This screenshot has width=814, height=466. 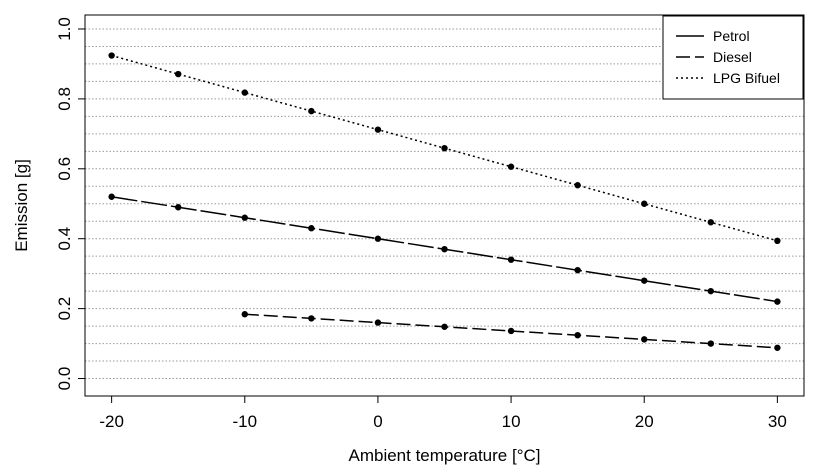 I want to click on x-tick-label: -10, so click(x=244, y=421).